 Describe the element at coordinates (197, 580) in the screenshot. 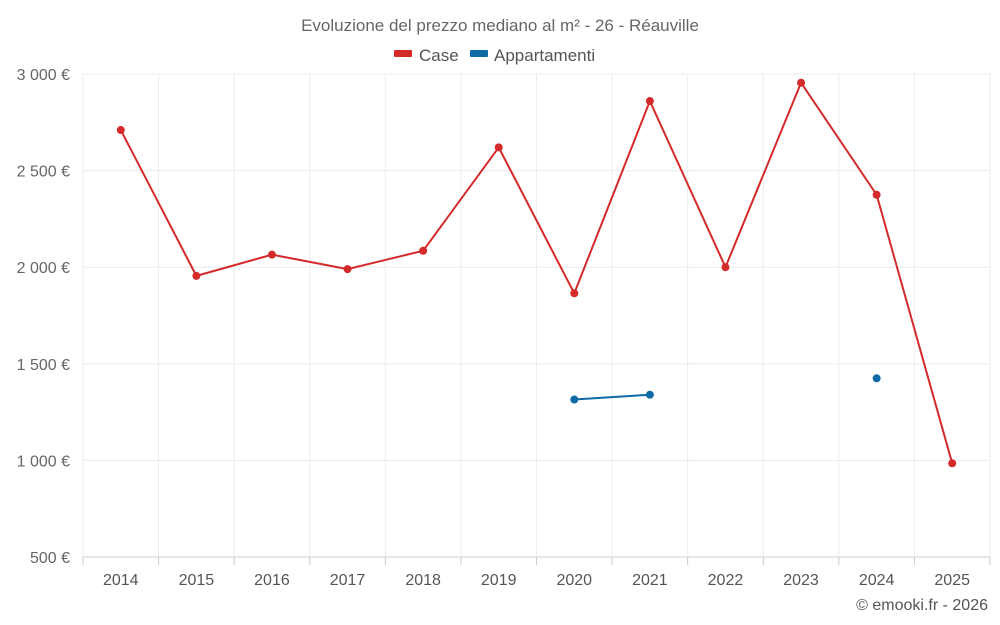

I see `x-tick-label: 2015` at that location.